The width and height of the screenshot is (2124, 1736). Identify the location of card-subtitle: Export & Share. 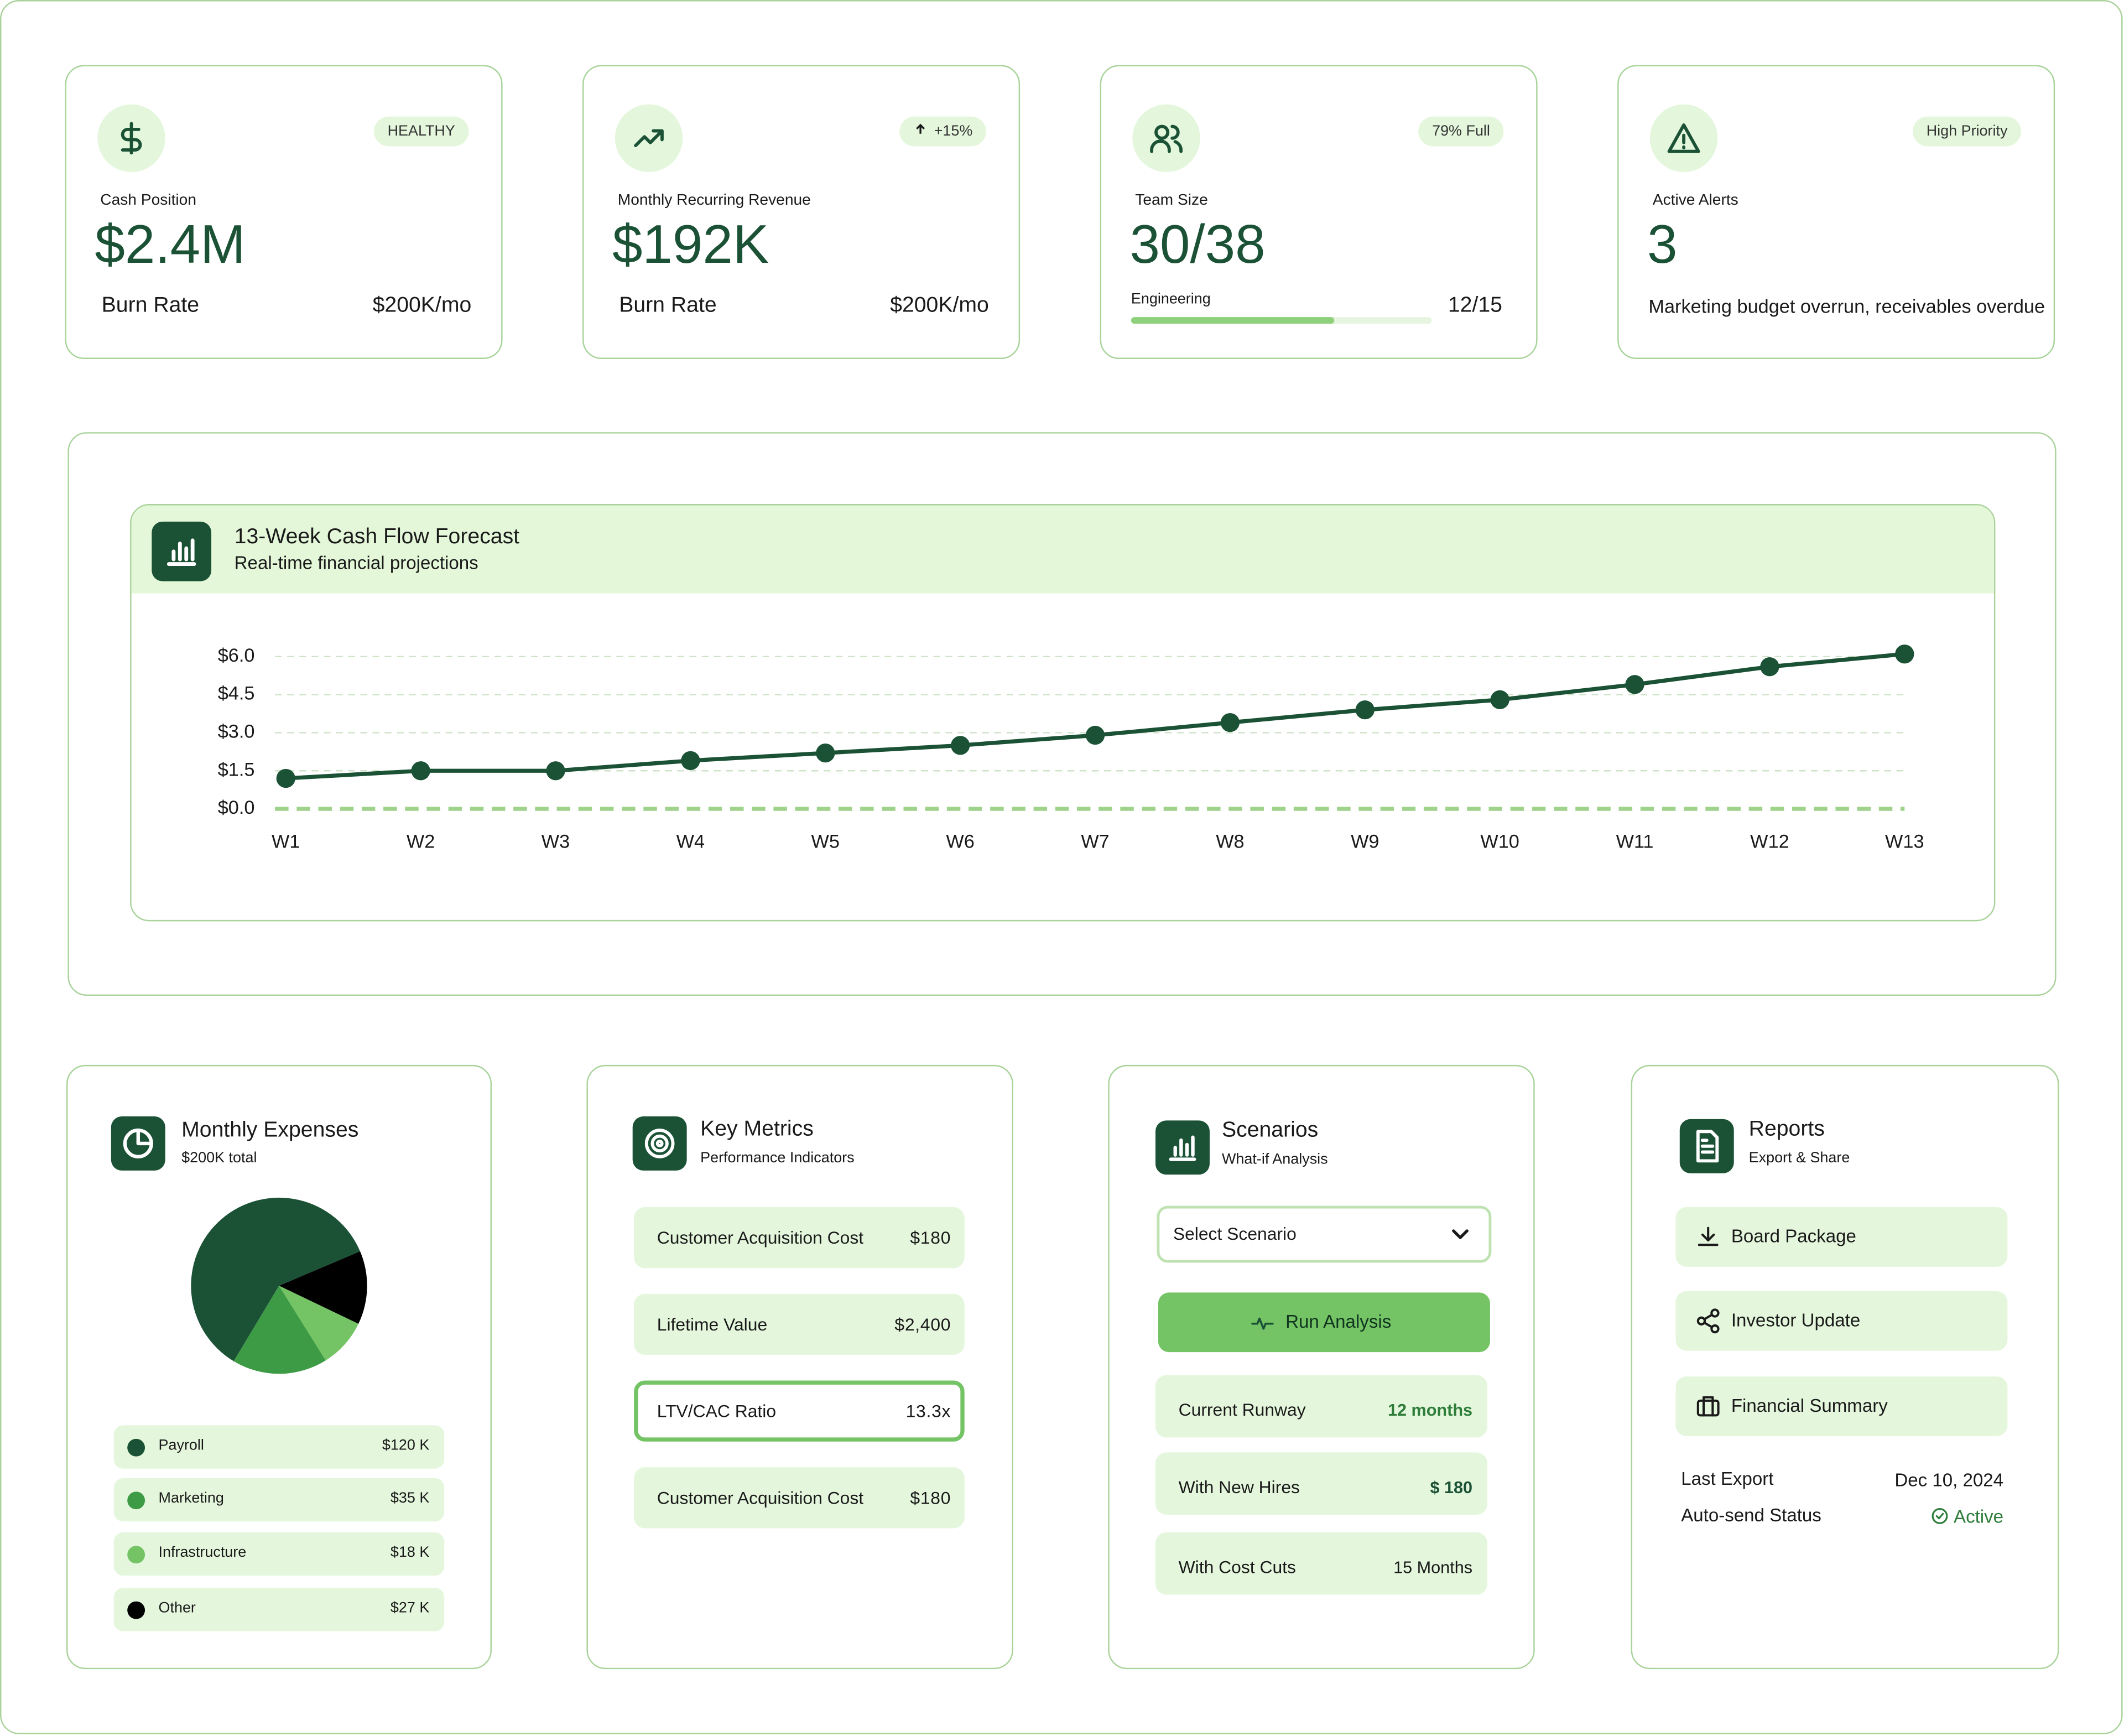
(1799, 1159).